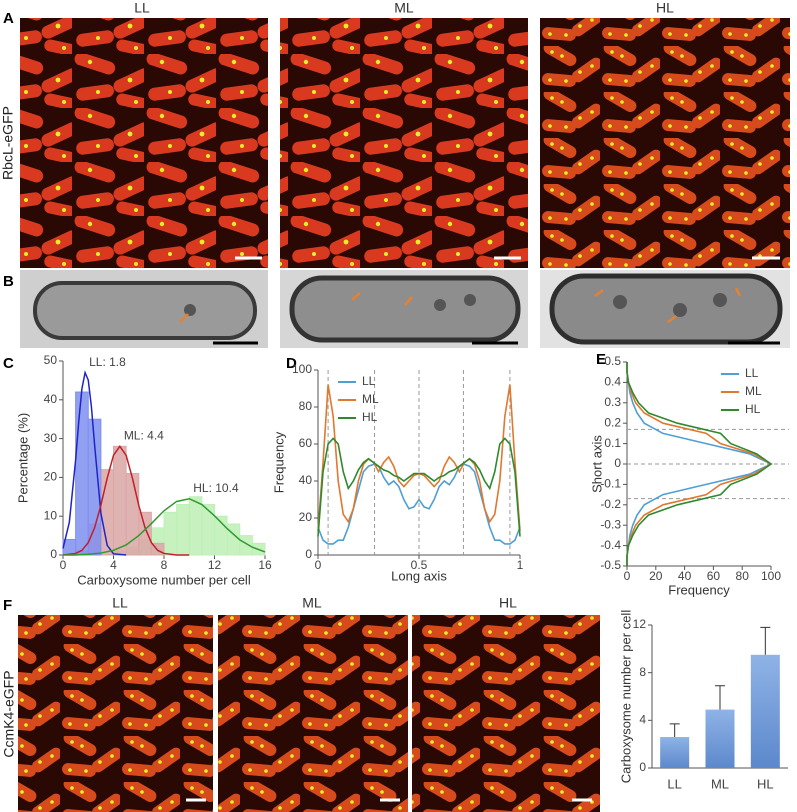 The height and width of the screenshot is (812, 797). I want to click on x-tick-label: 4, so click(113, 565).